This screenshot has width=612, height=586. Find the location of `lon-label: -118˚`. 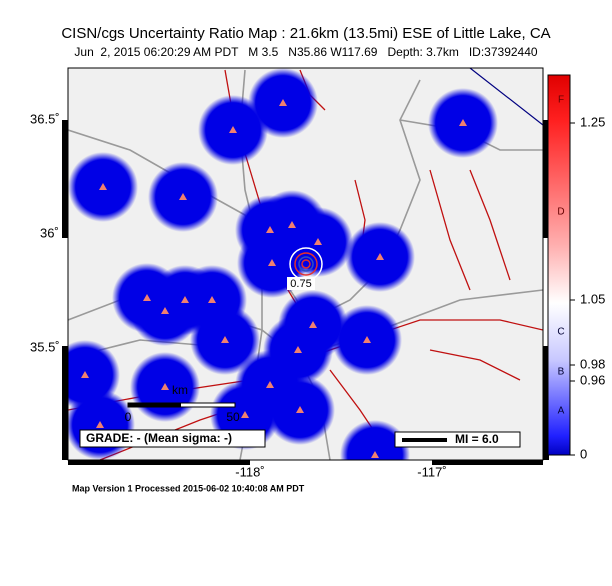

lon-label: -118˚ is located at coordinates (249, 471).